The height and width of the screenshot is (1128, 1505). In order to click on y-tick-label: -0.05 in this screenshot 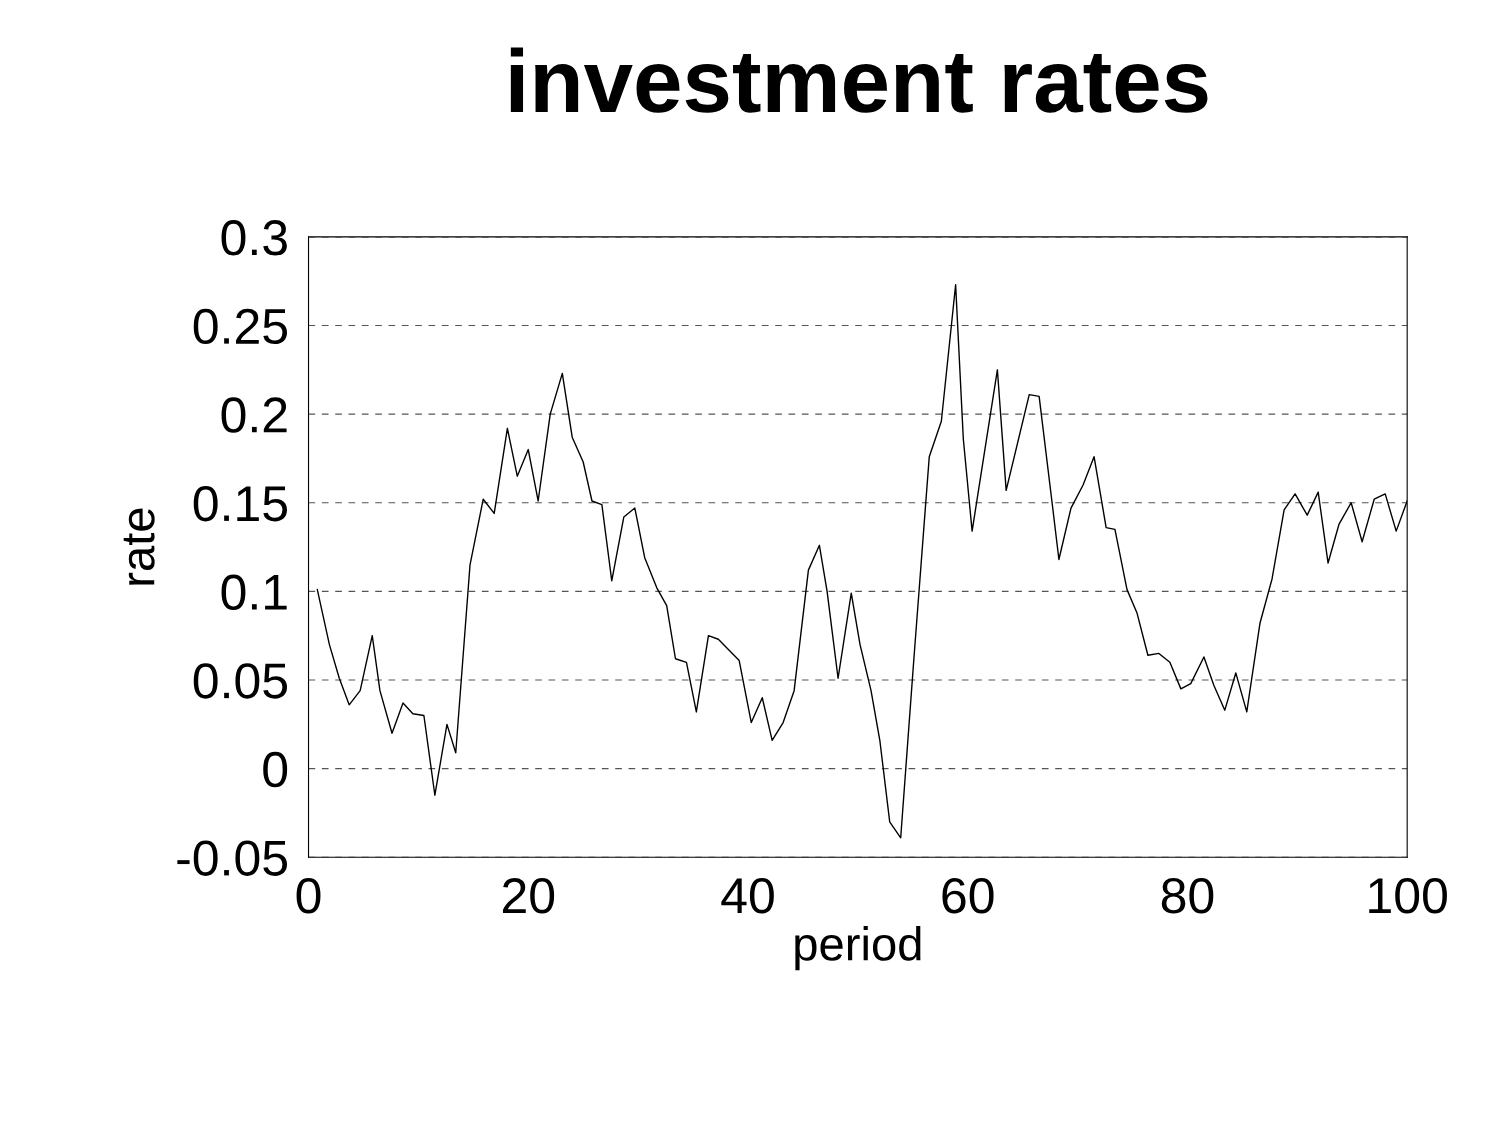, I will do `click(232, 858)`.